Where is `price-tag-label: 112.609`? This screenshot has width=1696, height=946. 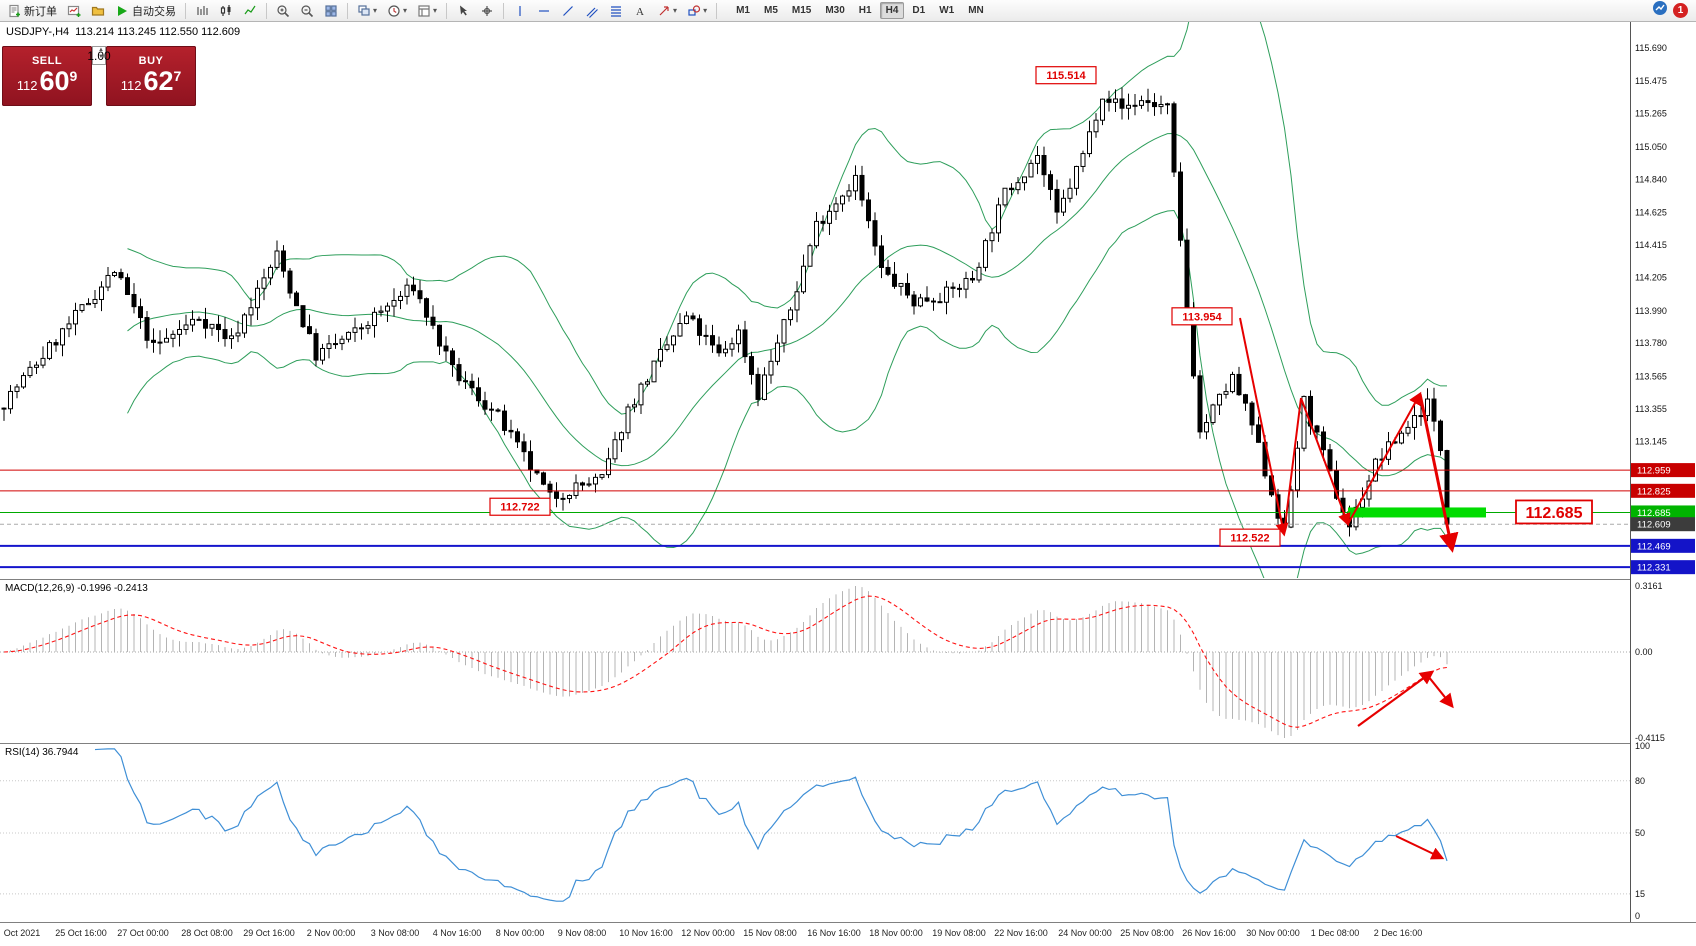 price-tag-label: 112.609 is located at coordinates (1654, 525).